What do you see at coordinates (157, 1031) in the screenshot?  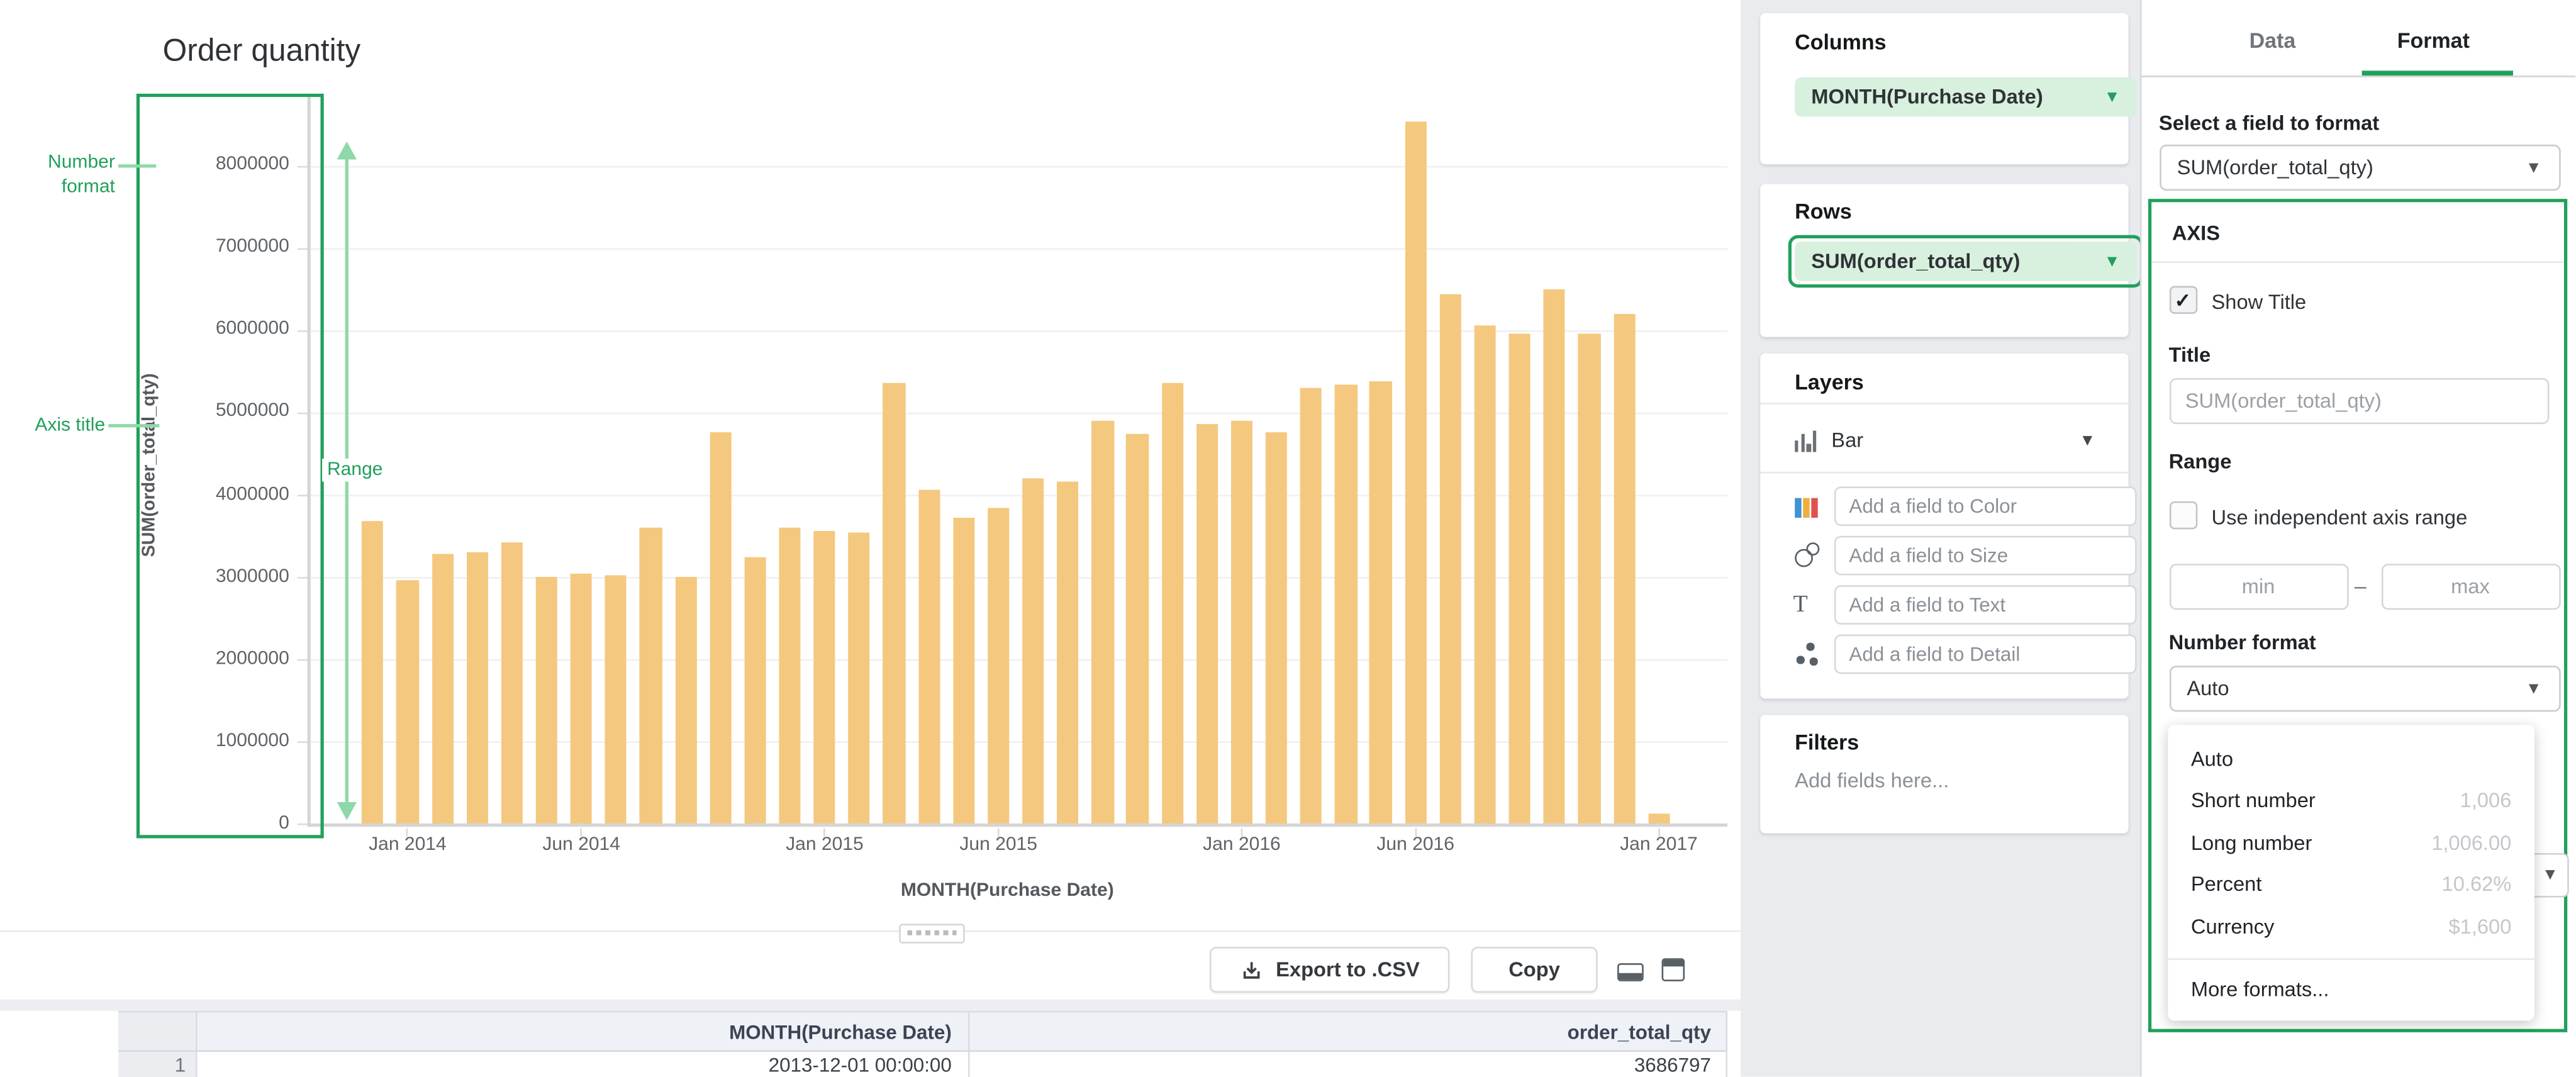 I see `row-number-header` at bounding box center [157, 1031].